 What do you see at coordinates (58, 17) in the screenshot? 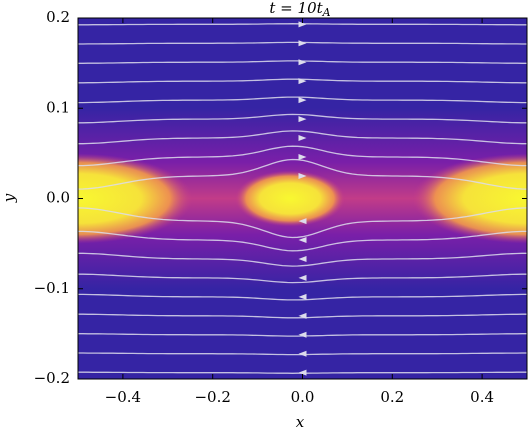
I see `y-tick-label: 0.2` at bounding box center [58, 17].